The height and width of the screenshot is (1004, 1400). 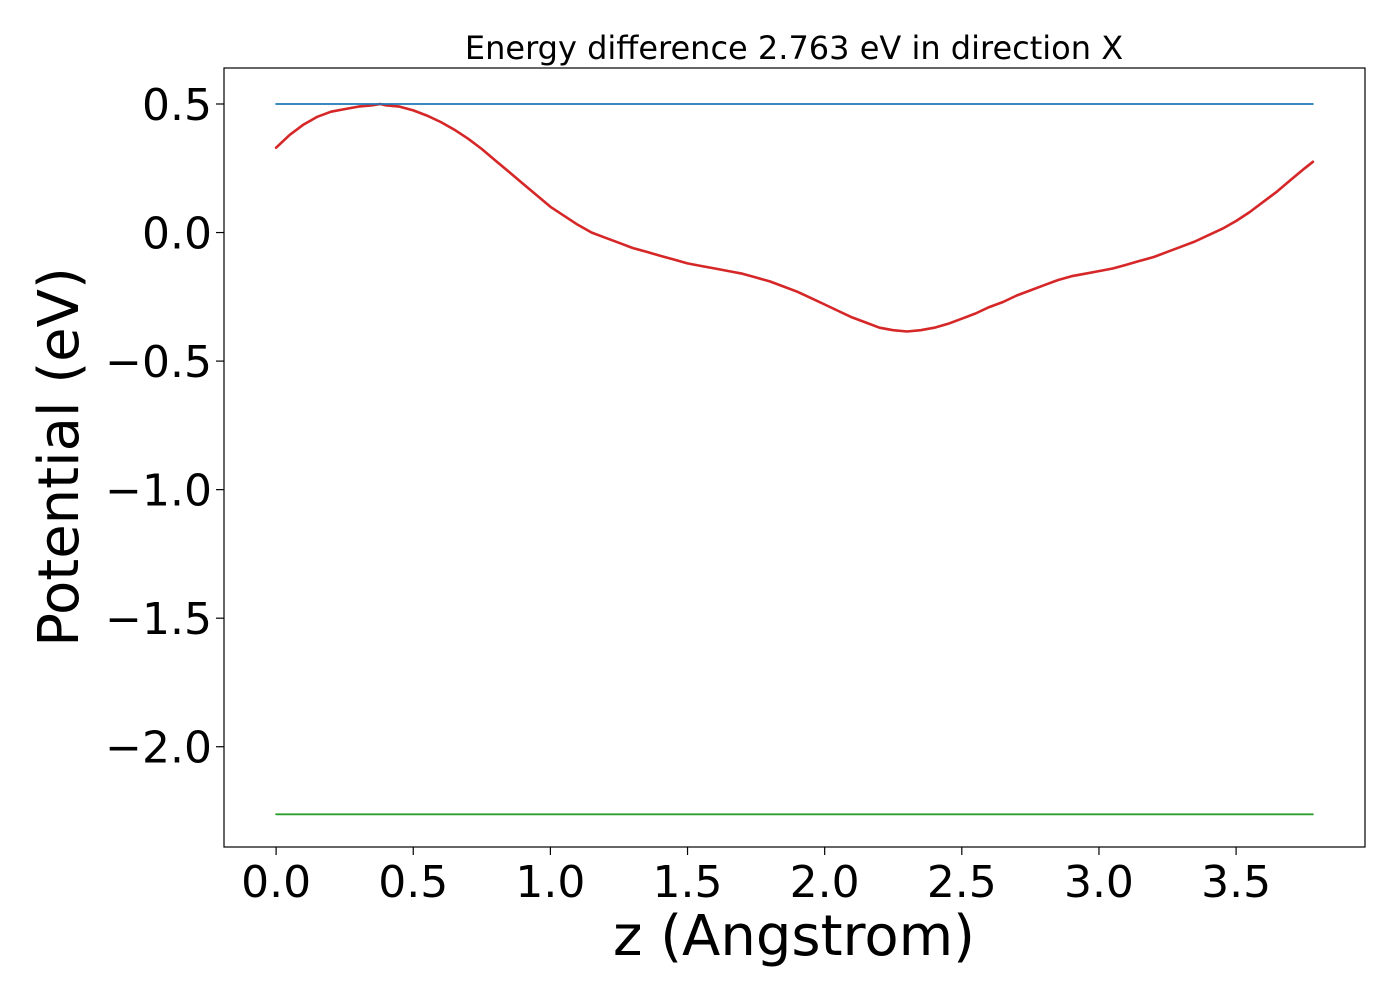 I want to click on x-tick-label: 1.0, so click(x=550, y=882).